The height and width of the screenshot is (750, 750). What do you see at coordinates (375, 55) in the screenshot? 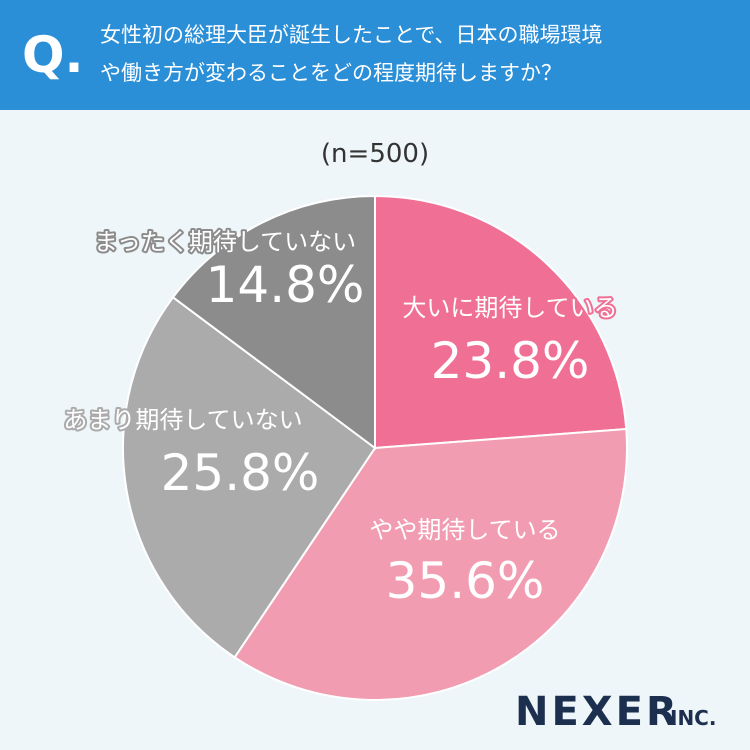
I see `header-bar` at bounding box center [375, 55].